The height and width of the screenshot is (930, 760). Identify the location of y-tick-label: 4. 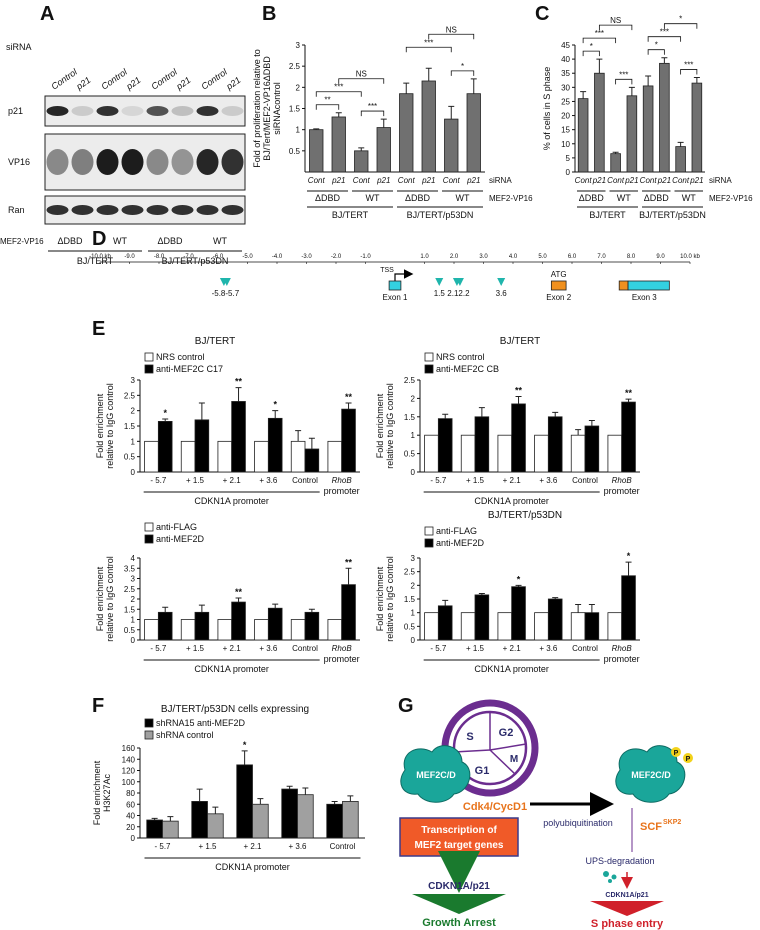
(133, 558).